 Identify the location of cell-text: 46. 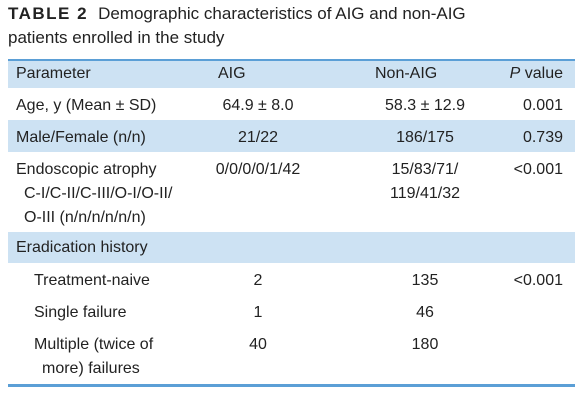
(425, 312).